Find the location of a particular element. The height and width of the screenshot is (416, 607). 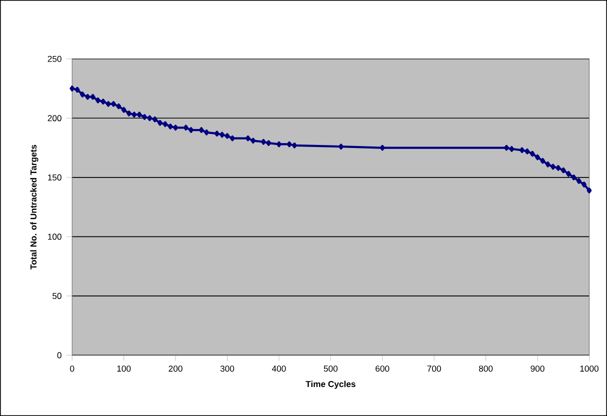

y-axis-title: Total No. of Untracked Targets is located at coordinates (34, 207).